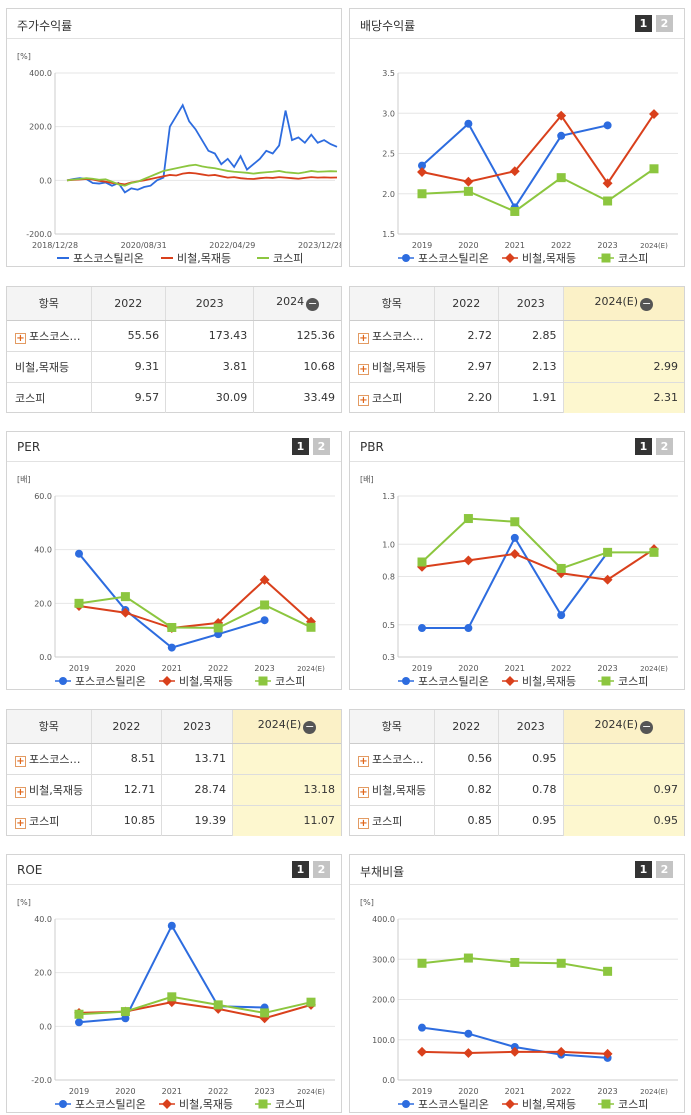 This screenshot has width=691, height=1115. I want to click on y-tick-label: 3.5, so click(388, 73).